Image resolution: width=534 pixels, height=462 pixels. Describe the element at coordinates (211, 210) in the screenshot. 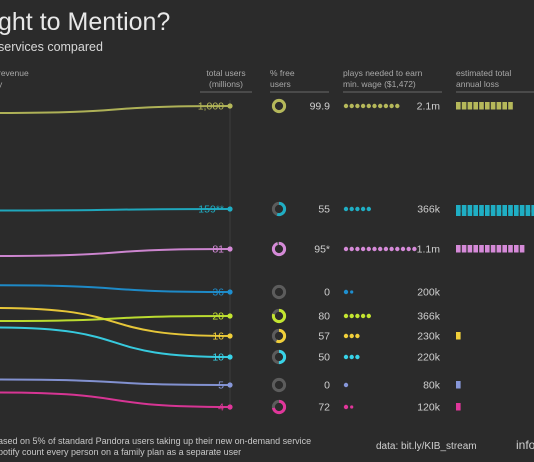

I see `users-value: 159**` at that location.